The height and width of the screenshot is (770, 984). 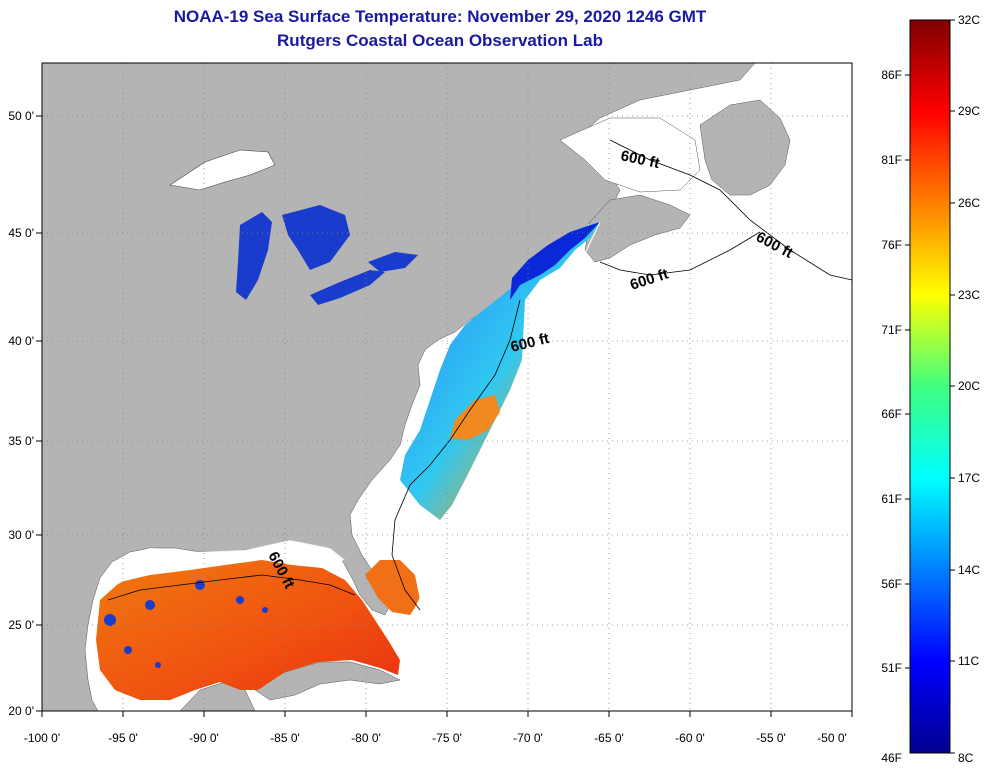 I want to click on sst-gulf-of-mexico, so click(x=248, y=630).